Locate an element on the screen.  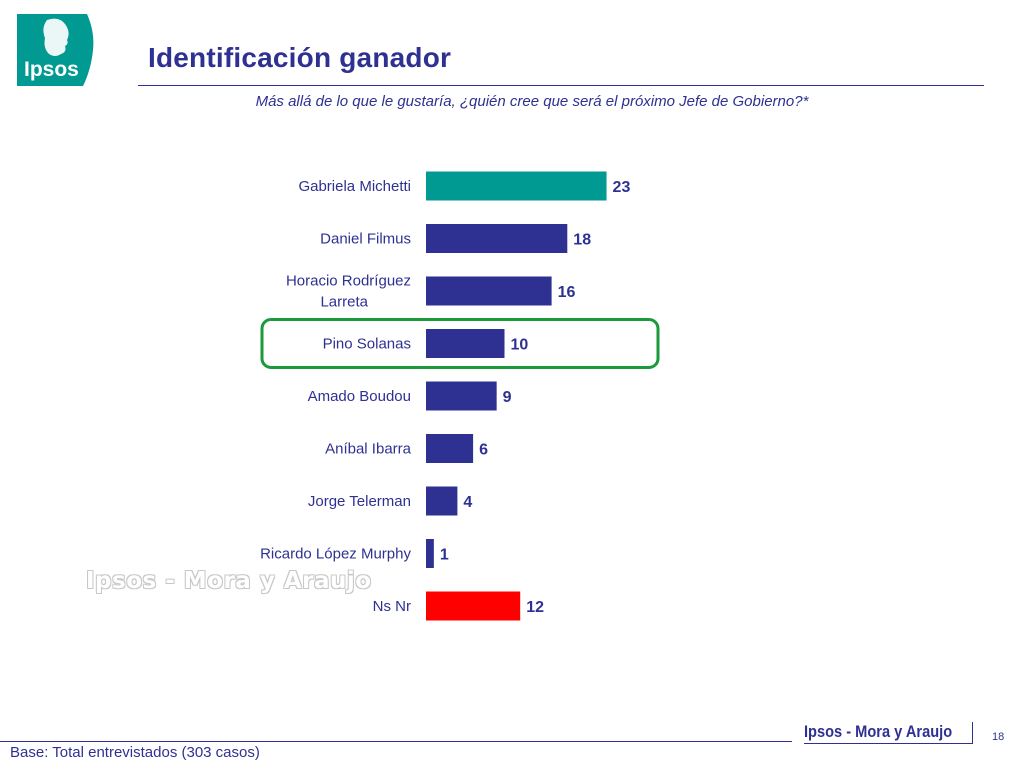
category-label-daniel-filmus: Daniel Filmus is located at coordinates (365, 239).